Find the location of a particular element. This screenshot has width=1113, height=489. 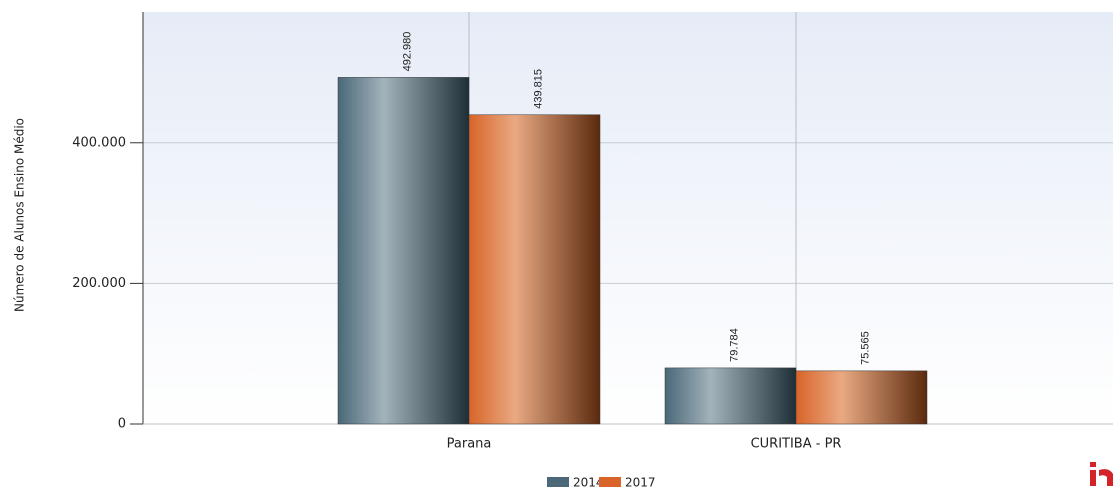

legend-label: 2014 is located at coordinates (588, 482).